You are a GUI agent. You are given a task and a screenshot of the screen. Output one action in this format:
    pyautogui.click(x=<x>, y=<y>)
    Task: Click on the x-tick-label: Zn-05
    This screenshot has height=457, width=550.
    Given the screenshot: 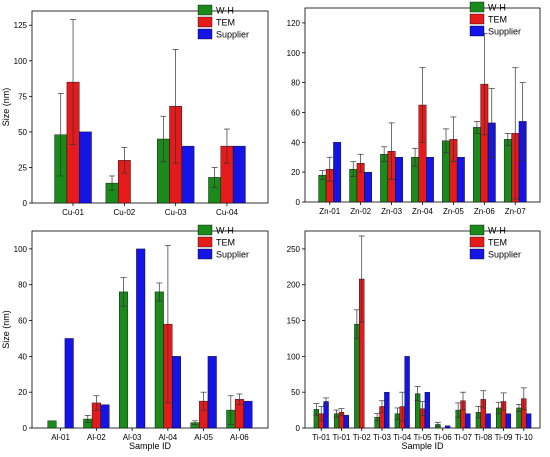 What is the action you would take?
    pyautogui.click(x=453, y=211)
    